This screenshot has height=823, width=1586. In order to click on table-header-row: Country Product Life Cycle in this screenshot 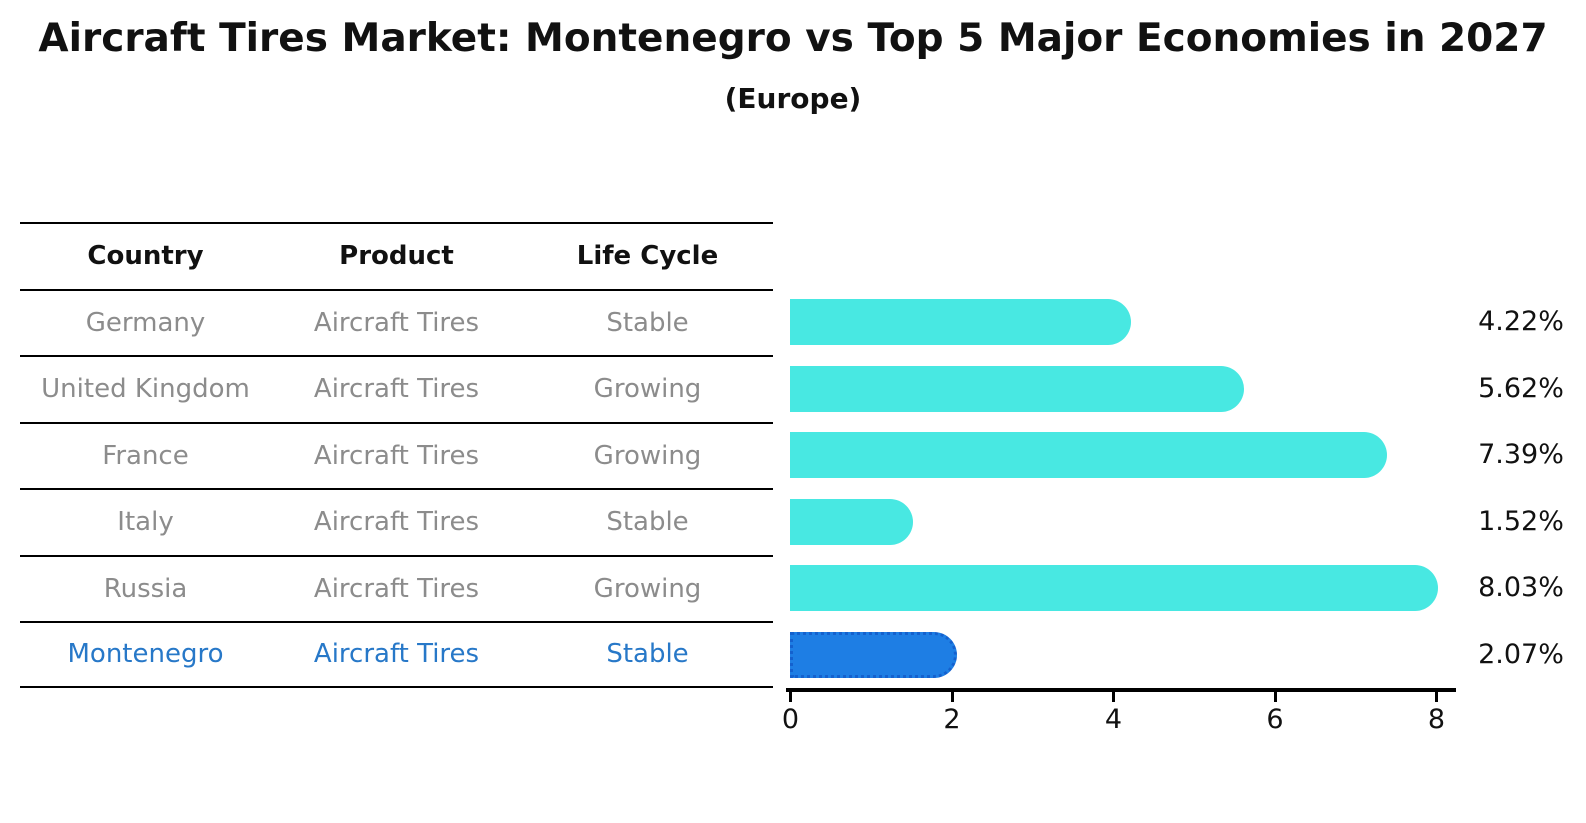, I will do `click(396, 255)`.